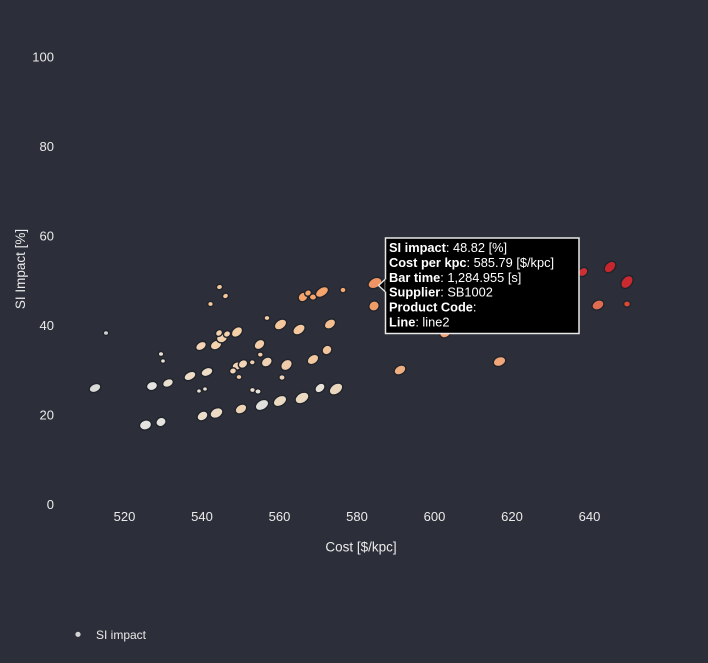 This screenshot has width=708, height=663. Describe the element at coordinates (43, 57) in the screenshot. I see `svg-text: 100` at that location.